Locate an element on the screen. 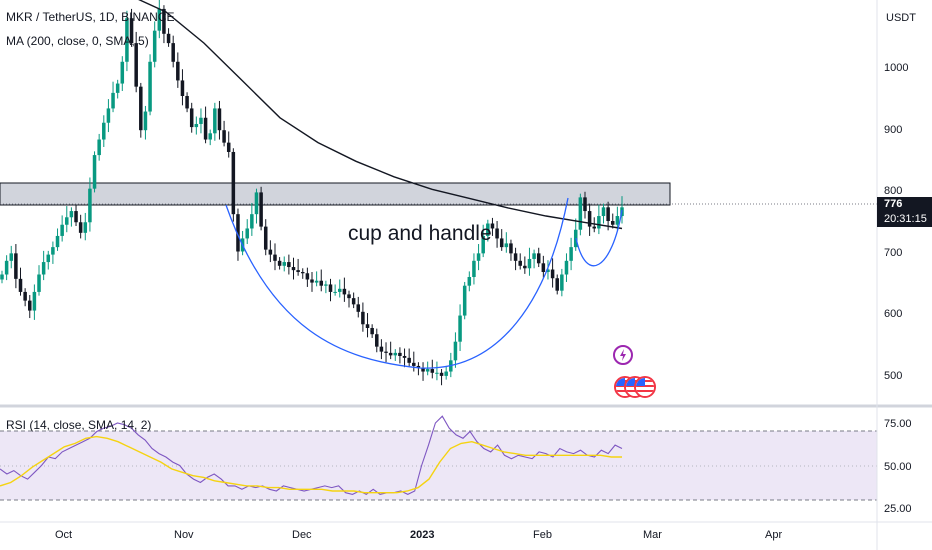 The width and height of the screenshot is (932, 550). symbol-legend: MKR / TetherUS, 1D, BINANCE is located at coordinates (90, 17).